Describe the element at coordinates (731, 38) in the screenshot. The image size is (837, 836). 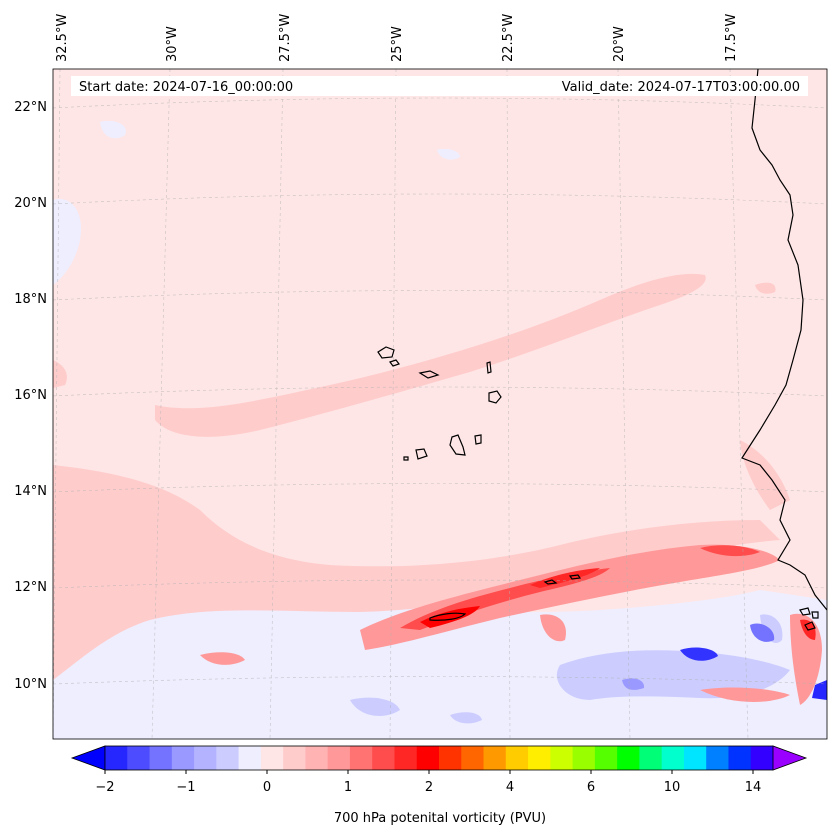
I see `lon-label: 17.5°W` at that location.